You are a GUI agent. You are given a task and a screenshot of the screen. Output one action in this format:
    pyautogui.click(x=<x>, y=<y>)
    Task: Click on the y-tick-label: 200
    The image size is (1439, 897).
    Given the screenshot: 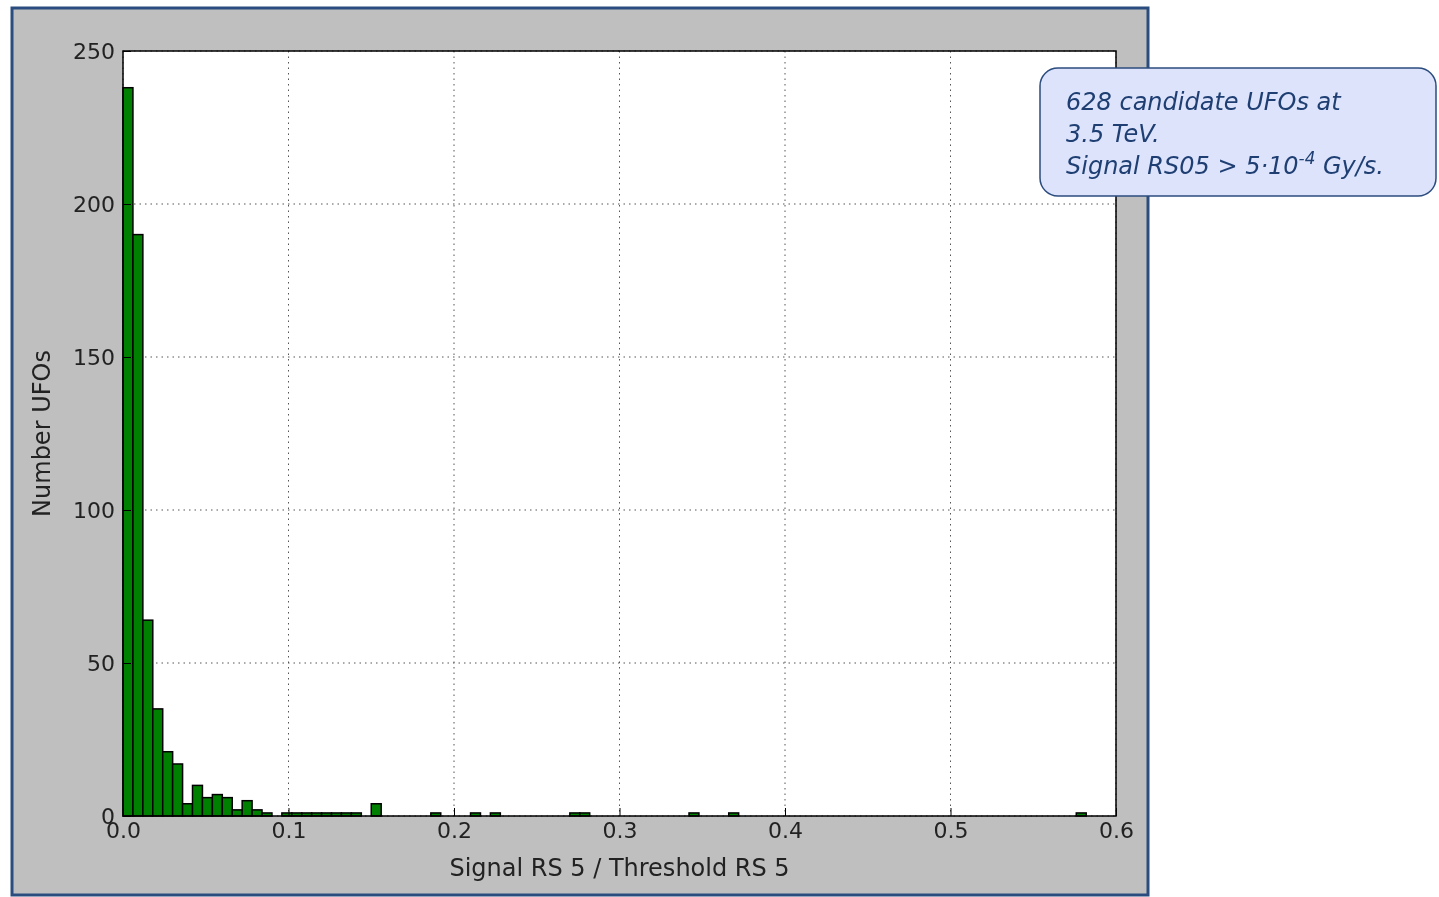 What is the action you would take?
    pyautogui.click(x=94, y=204)
    